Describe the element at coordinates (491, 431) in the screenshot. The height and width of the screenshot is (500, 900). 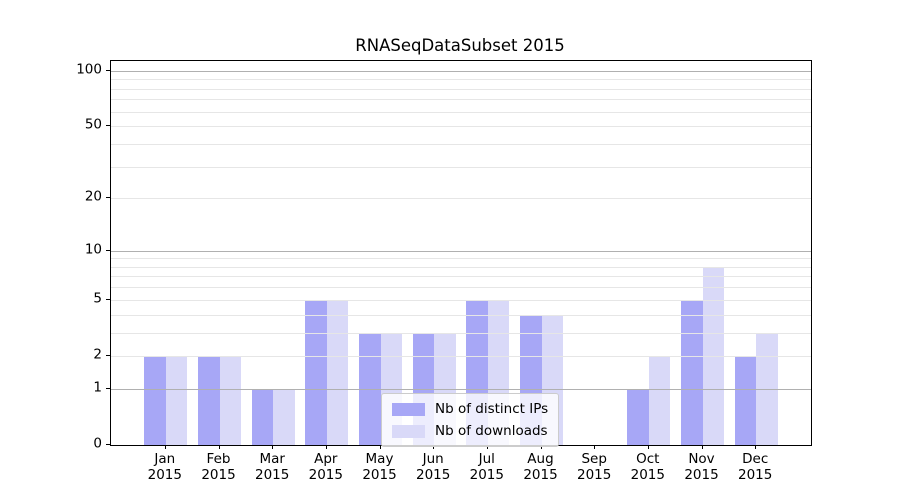
I see `legend-label: Nb of downloads` at that location.